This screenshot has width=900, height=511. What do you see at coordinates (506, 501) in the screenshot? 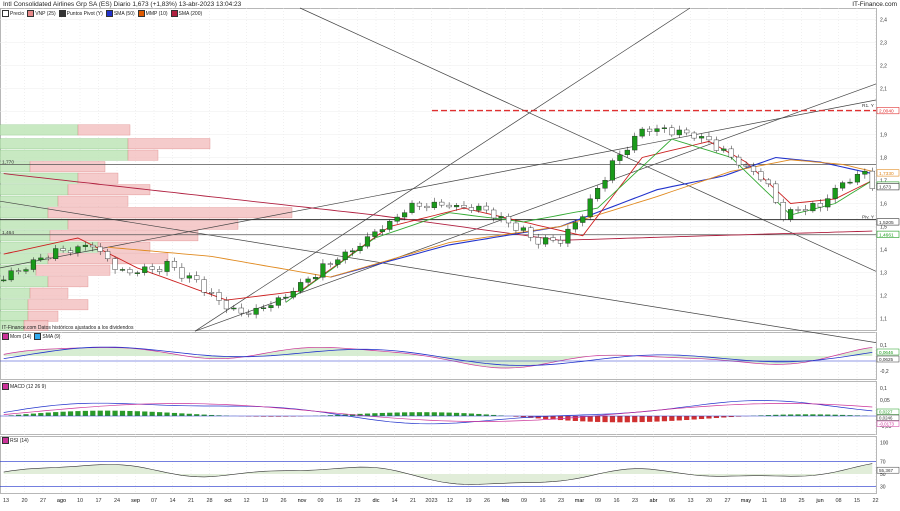
I see `x-tick-label: feb` at bounding box center [506, 501].